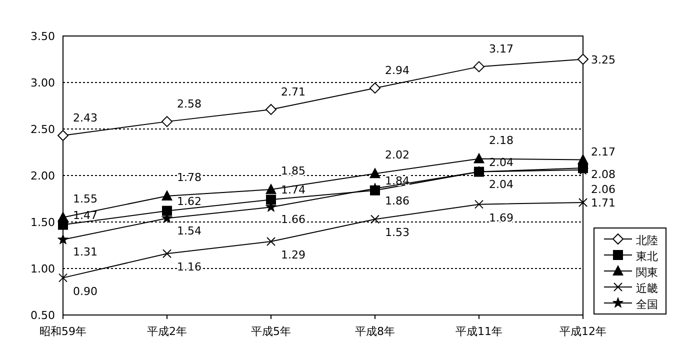 The image size is (700, 360). What do you see at coordinates (42, 176) in the screenshot?
I see `y-tick-label: 2.00` at bounding box center [42, 176].